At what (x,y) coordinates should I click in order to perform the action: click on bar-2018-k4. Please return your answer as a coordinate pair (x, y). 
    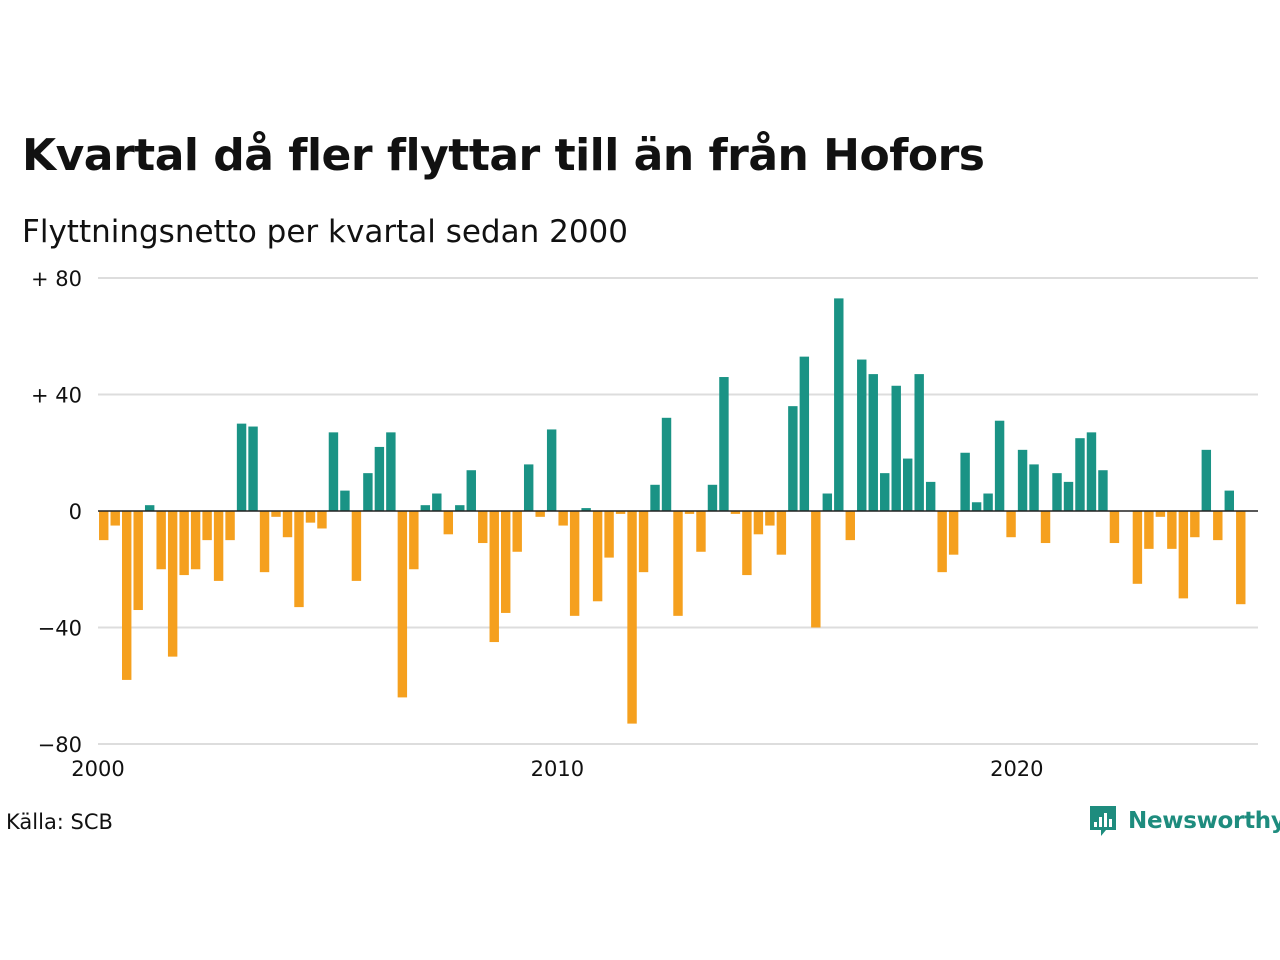
    Looking at the image, I should click on (965, 481).